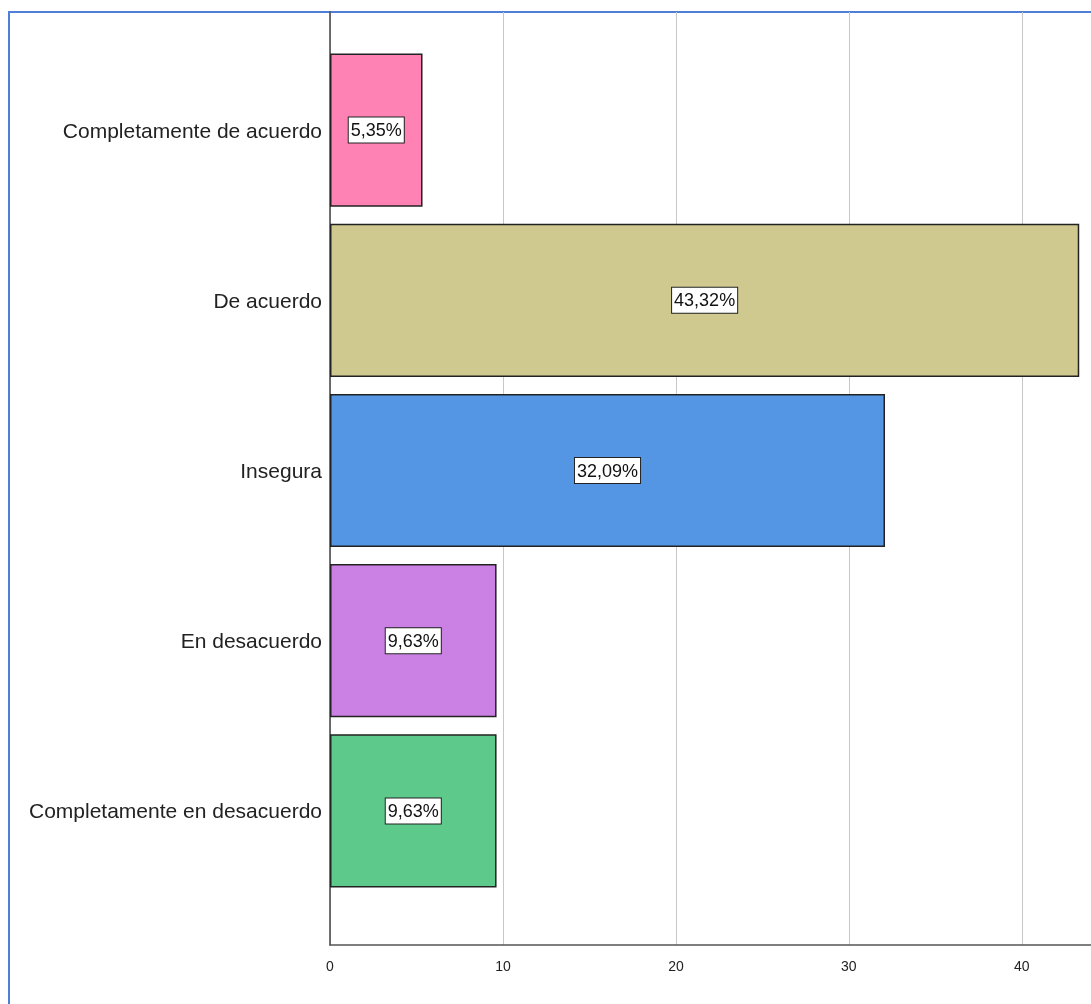 Image resolution: width=1091 pixels, height=1004 pixels. Describe the element at coordinates (330, 966) in the screenshot. I see `x-tick-label: 0` at that location.